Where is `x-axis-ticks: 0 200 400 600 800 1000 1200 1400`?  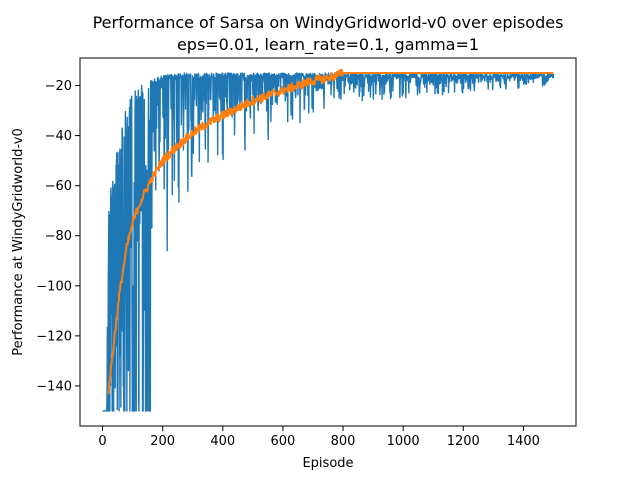
x-axis-ticks: 0 200 400 600 800 1000 1200 1400 is located at coordinates (319, 437).